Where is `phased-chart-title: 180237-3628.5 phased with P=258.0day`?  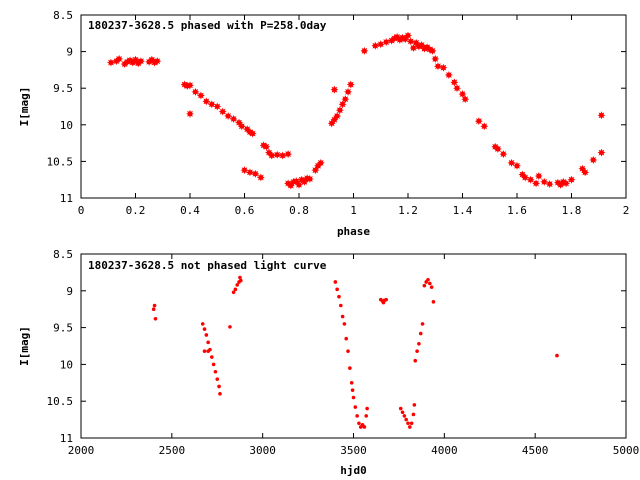
phased-chart-title: 180237-3628.5 phased with P=258.0day is located at coordinates (207, 25).